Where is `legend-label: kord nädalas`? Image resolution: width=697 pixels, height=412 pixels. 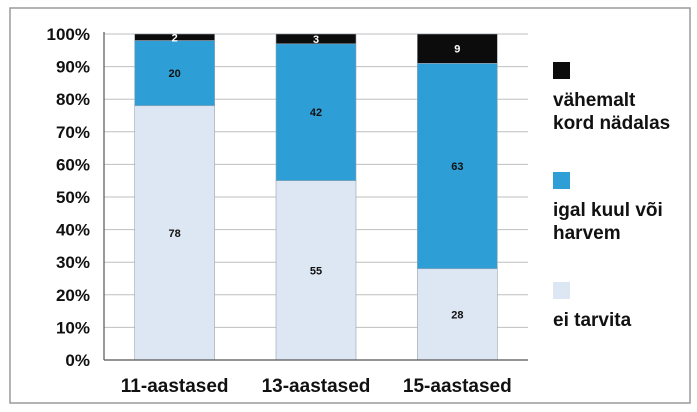 legend-label: kord nädalas is located at coordinates (612, 123).